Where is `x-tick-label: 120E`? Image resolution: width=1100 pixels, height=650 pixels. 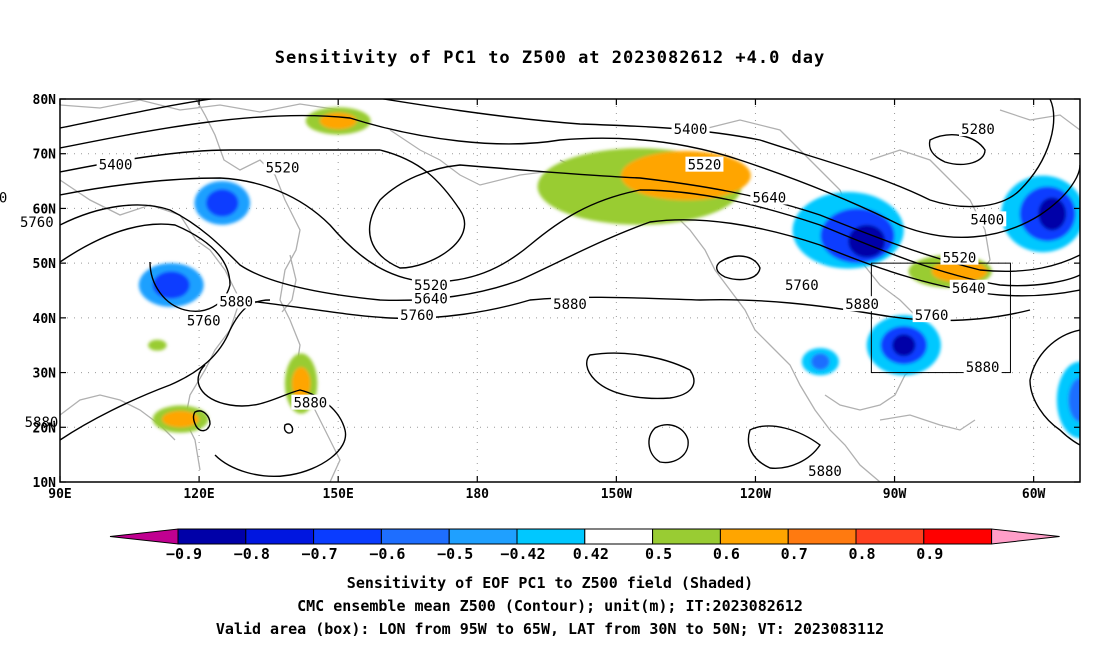
x-tick-label: 120E is located at coordinates (198, 494).